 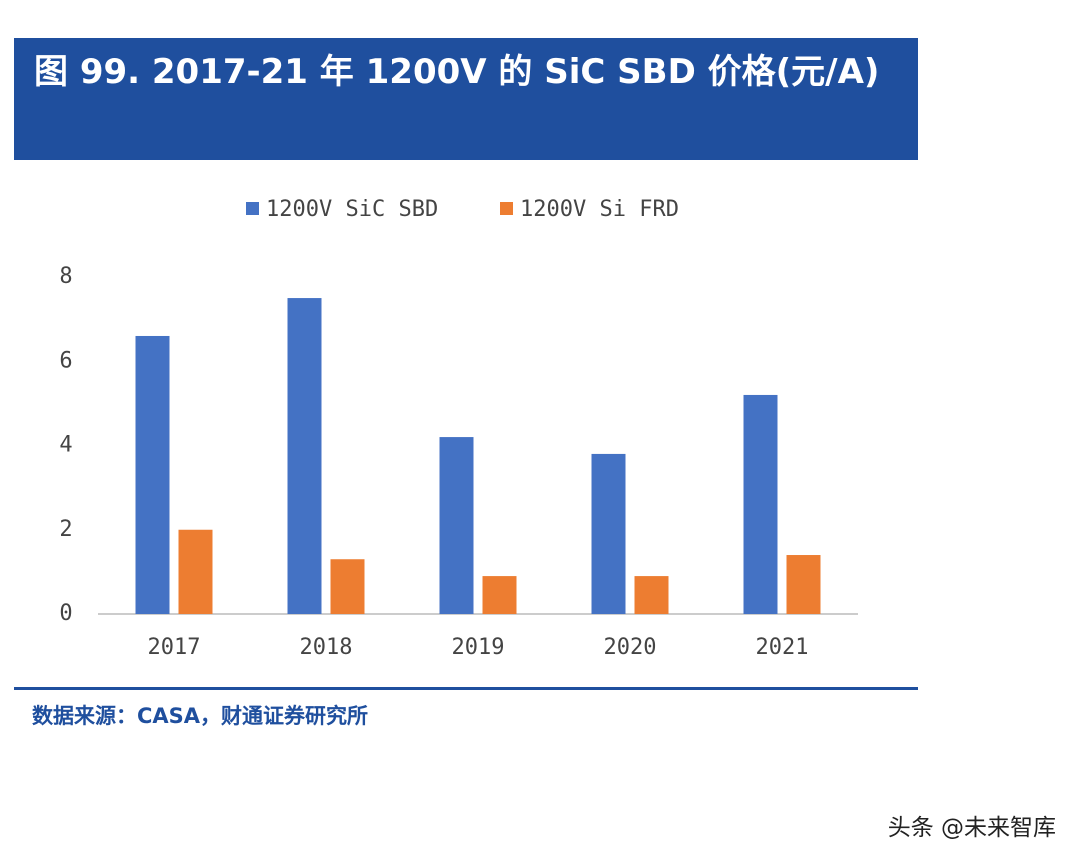 What do you see at coordinates (971, 828) in the screenshot?
I see `watermark: 头条 @未来智库` at bounding box center [971, 828].